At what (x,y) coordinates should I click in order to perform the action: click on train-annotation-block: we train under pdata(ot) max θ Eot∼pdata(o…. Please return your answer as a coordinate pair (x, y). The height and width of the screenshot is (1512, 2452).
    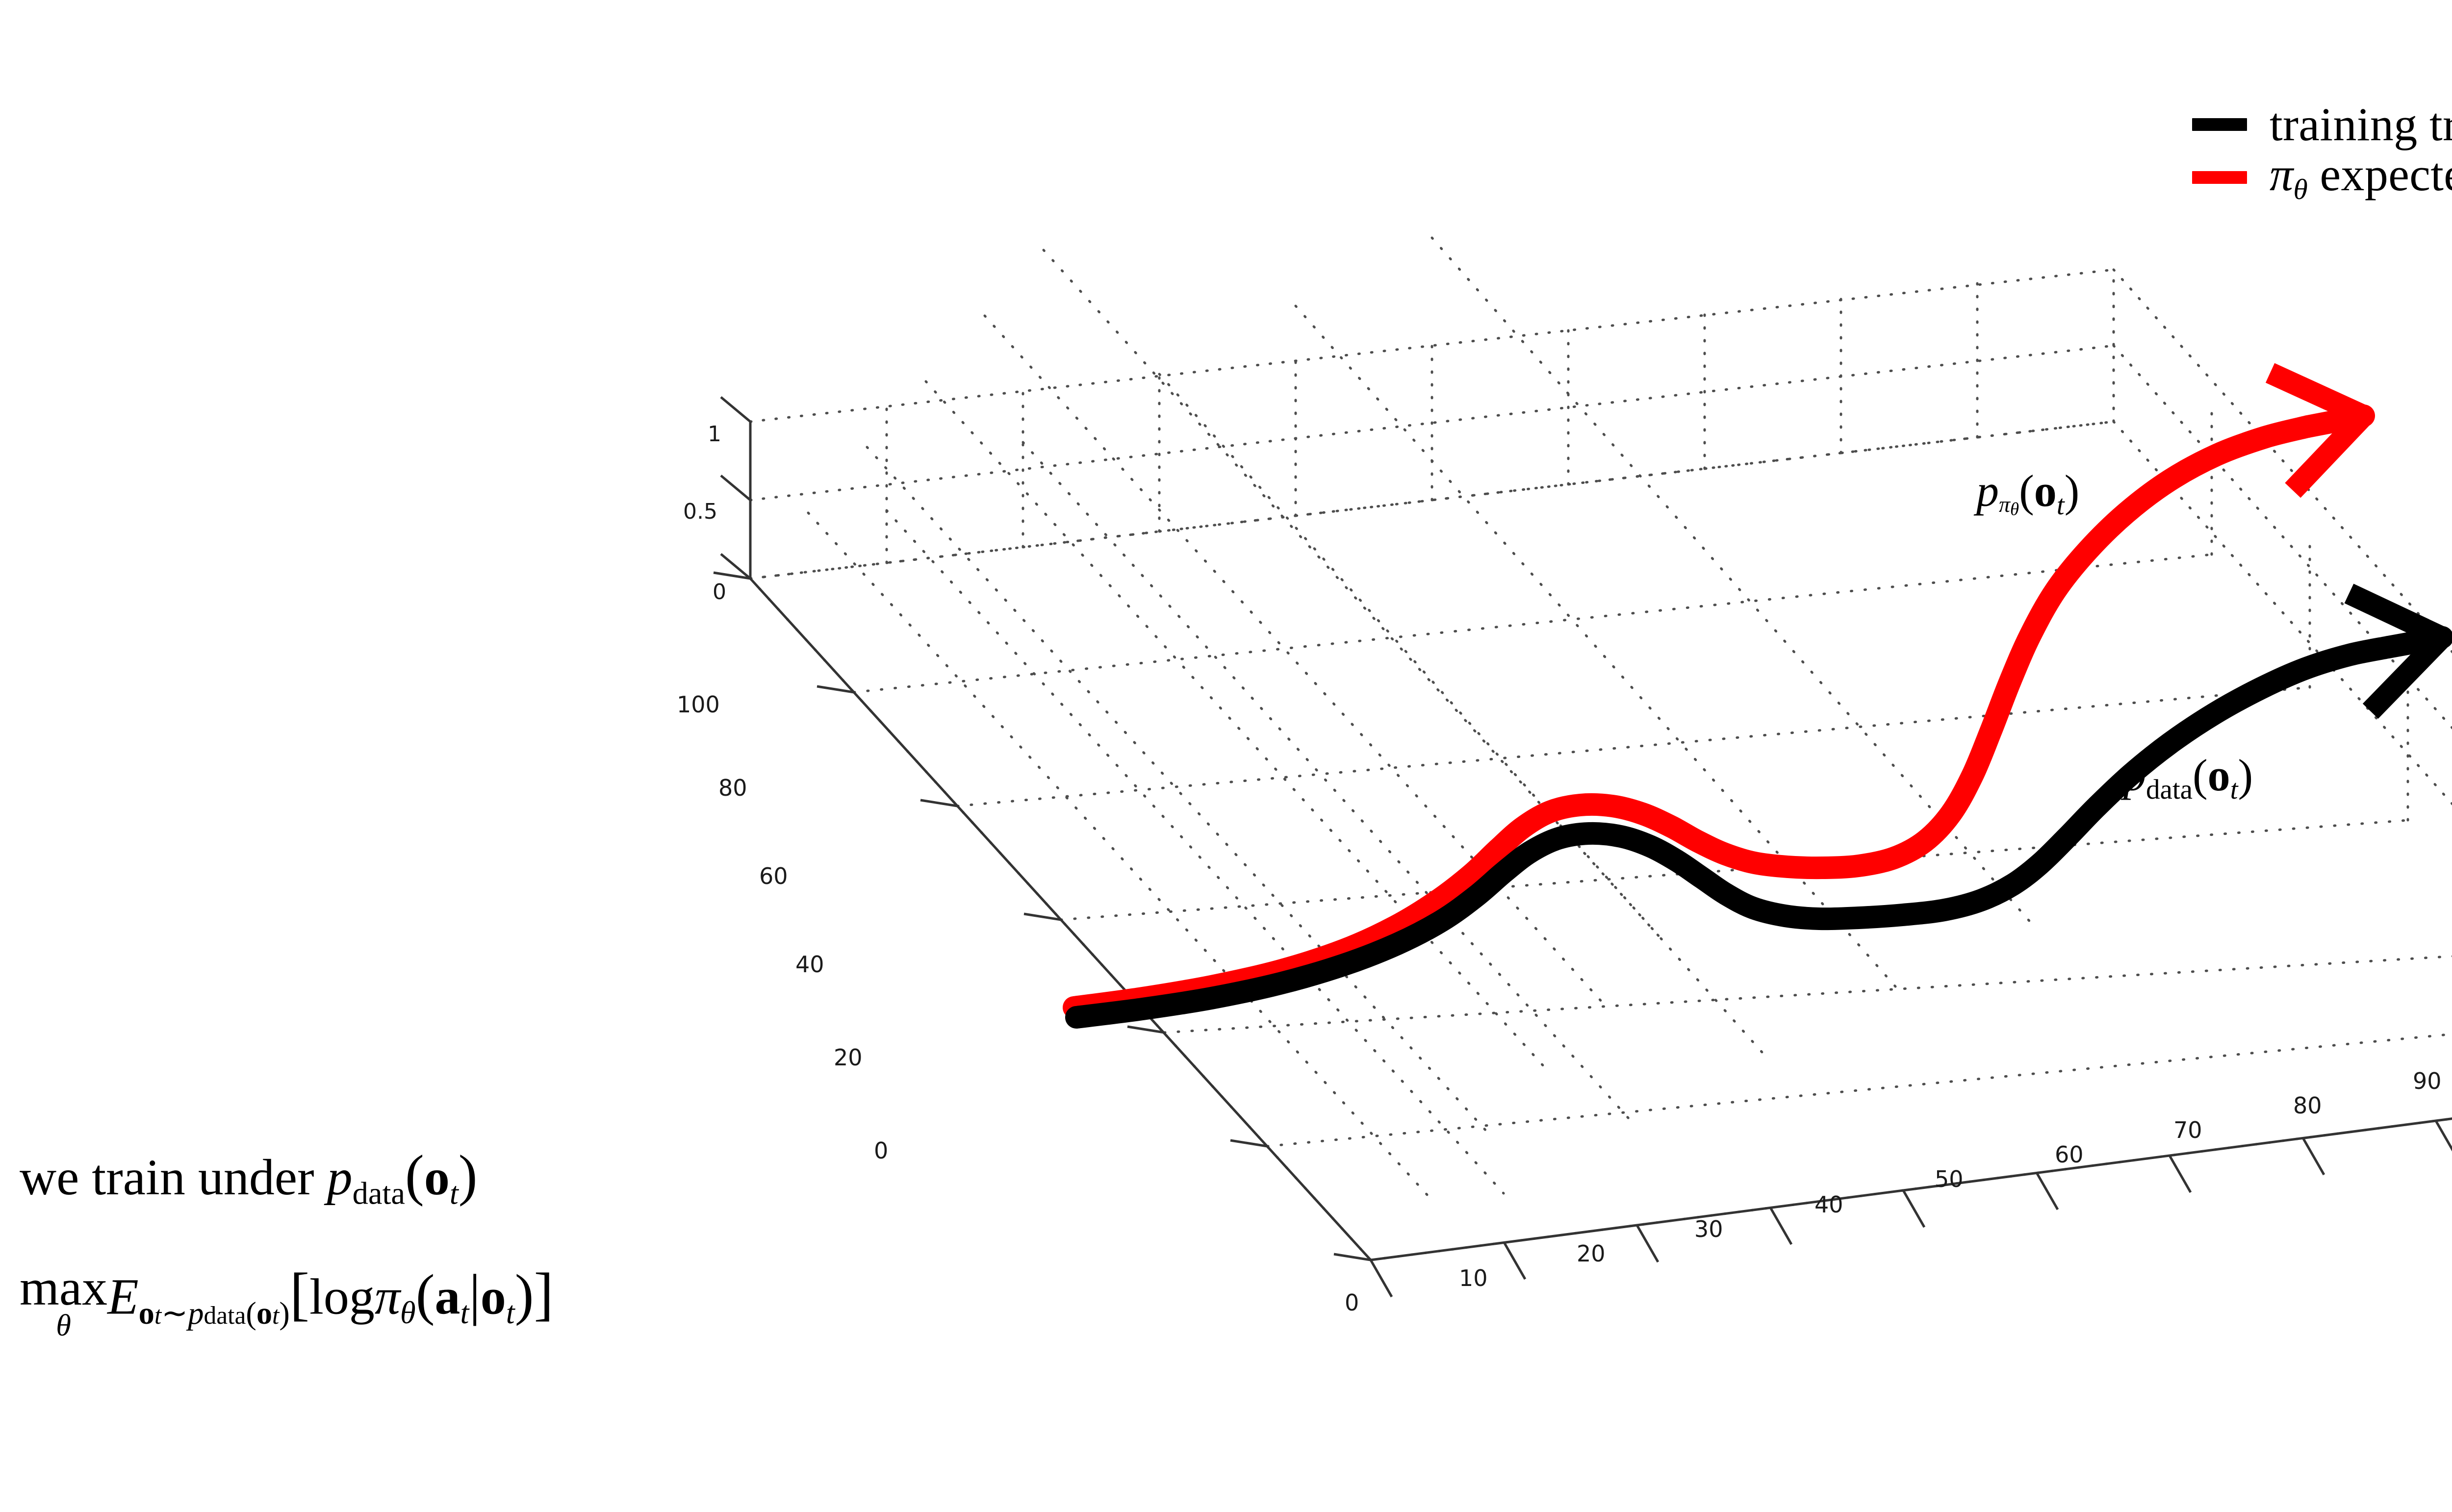
    Looking at the image, I should click on (287, 1244).